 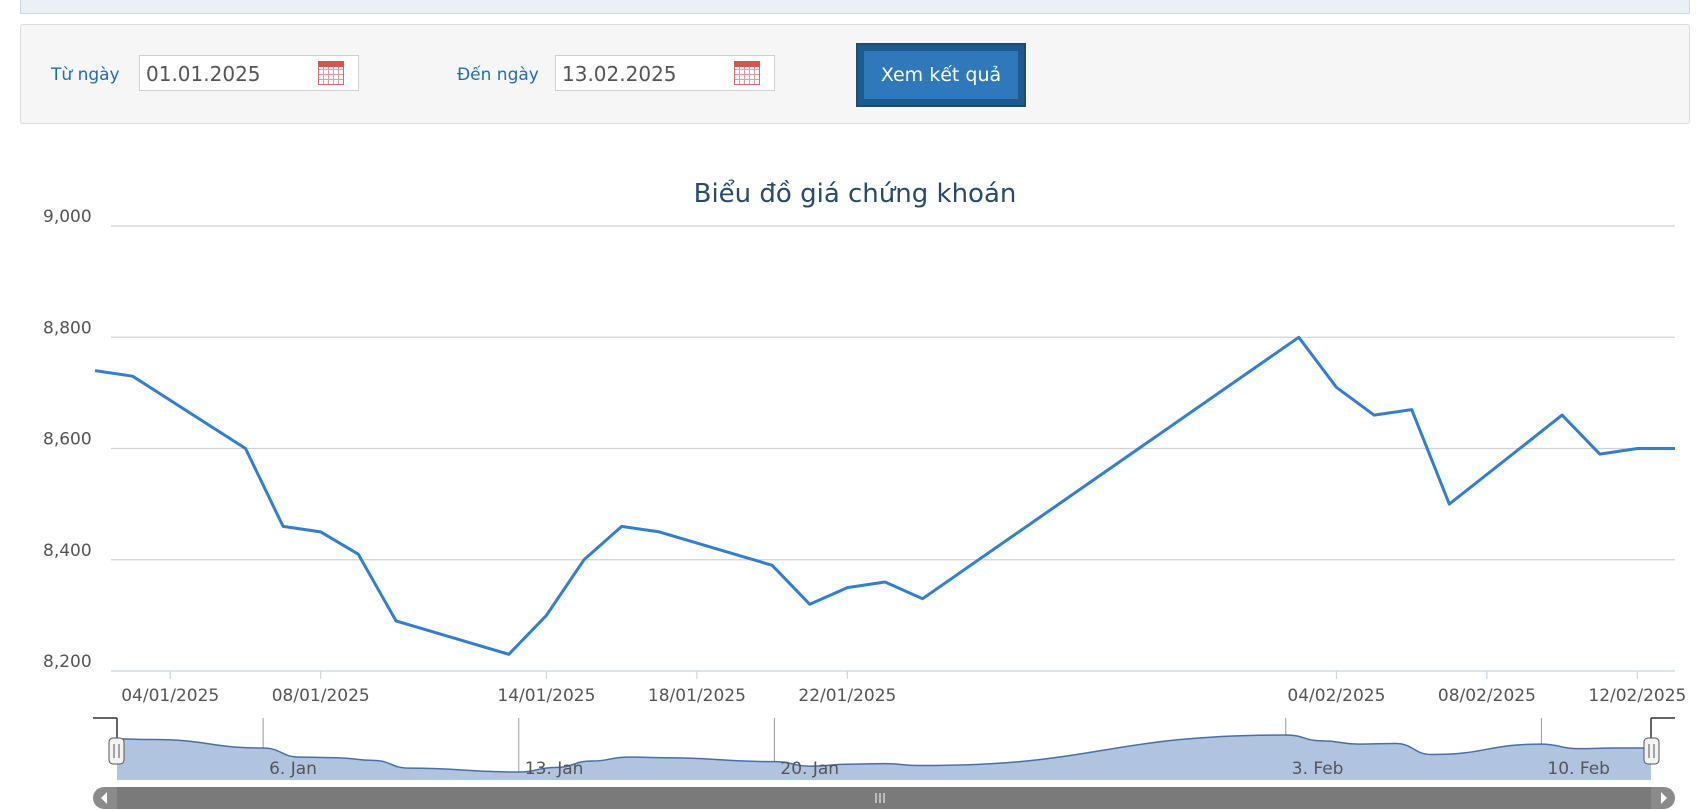 What do you see at coordinates (116, 751) in the screenshot?
I see `navigator-left-handle` at bounding box center [116, 751].